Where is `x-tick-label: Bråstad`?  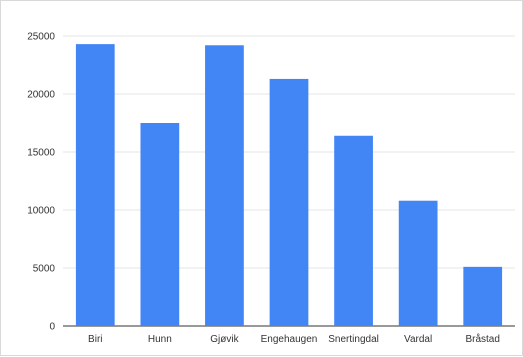
x-tick-label: Bråstad is located at coordinates (482, 339).